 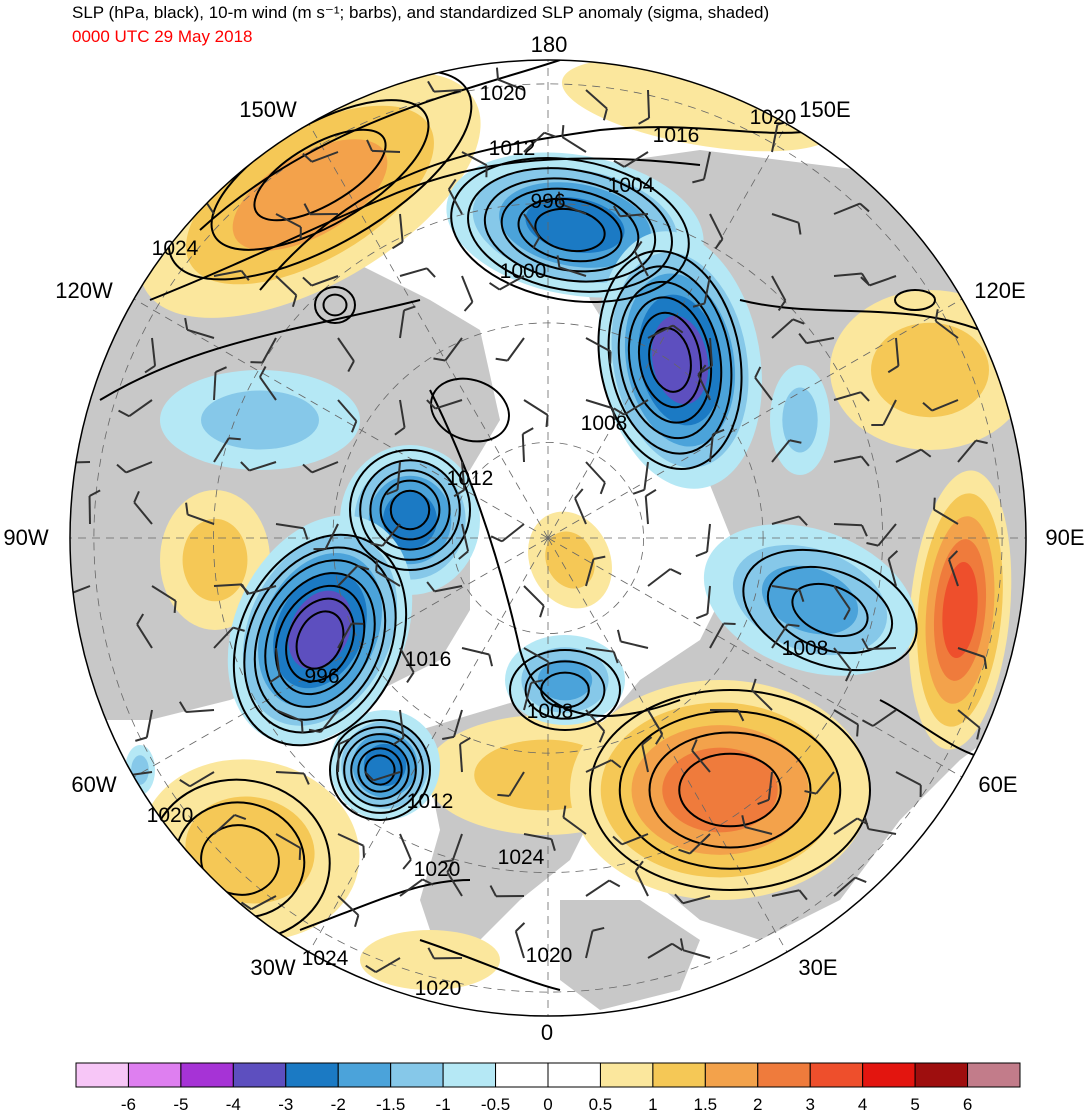 I want to click on colorbar-tick: 2, so click(x=757, y=1103).